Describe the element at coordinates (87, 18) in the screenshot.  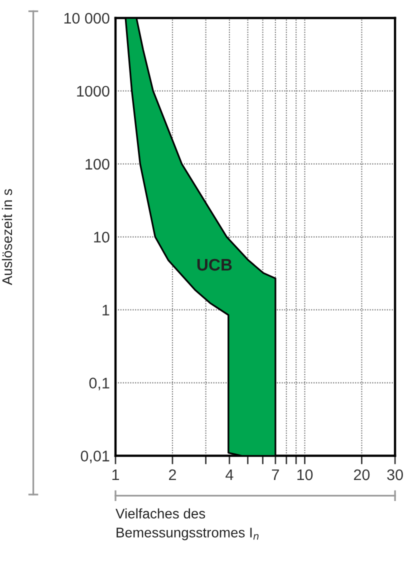
I see `y-tick-label: 10 000` at that location.